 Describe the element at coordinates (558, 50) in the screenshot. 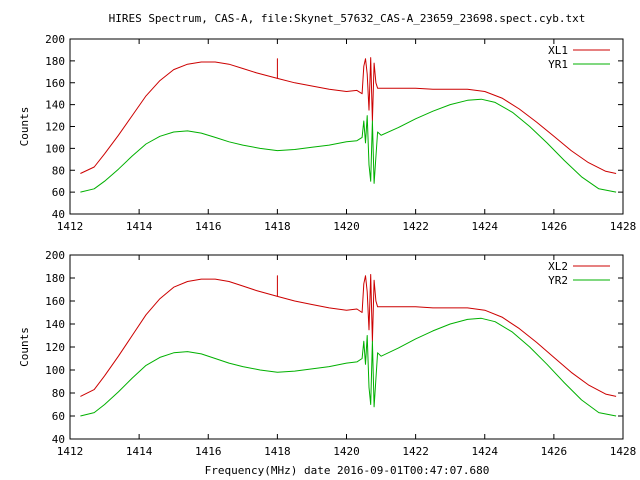

I see `legend-label: XL1` at that location.